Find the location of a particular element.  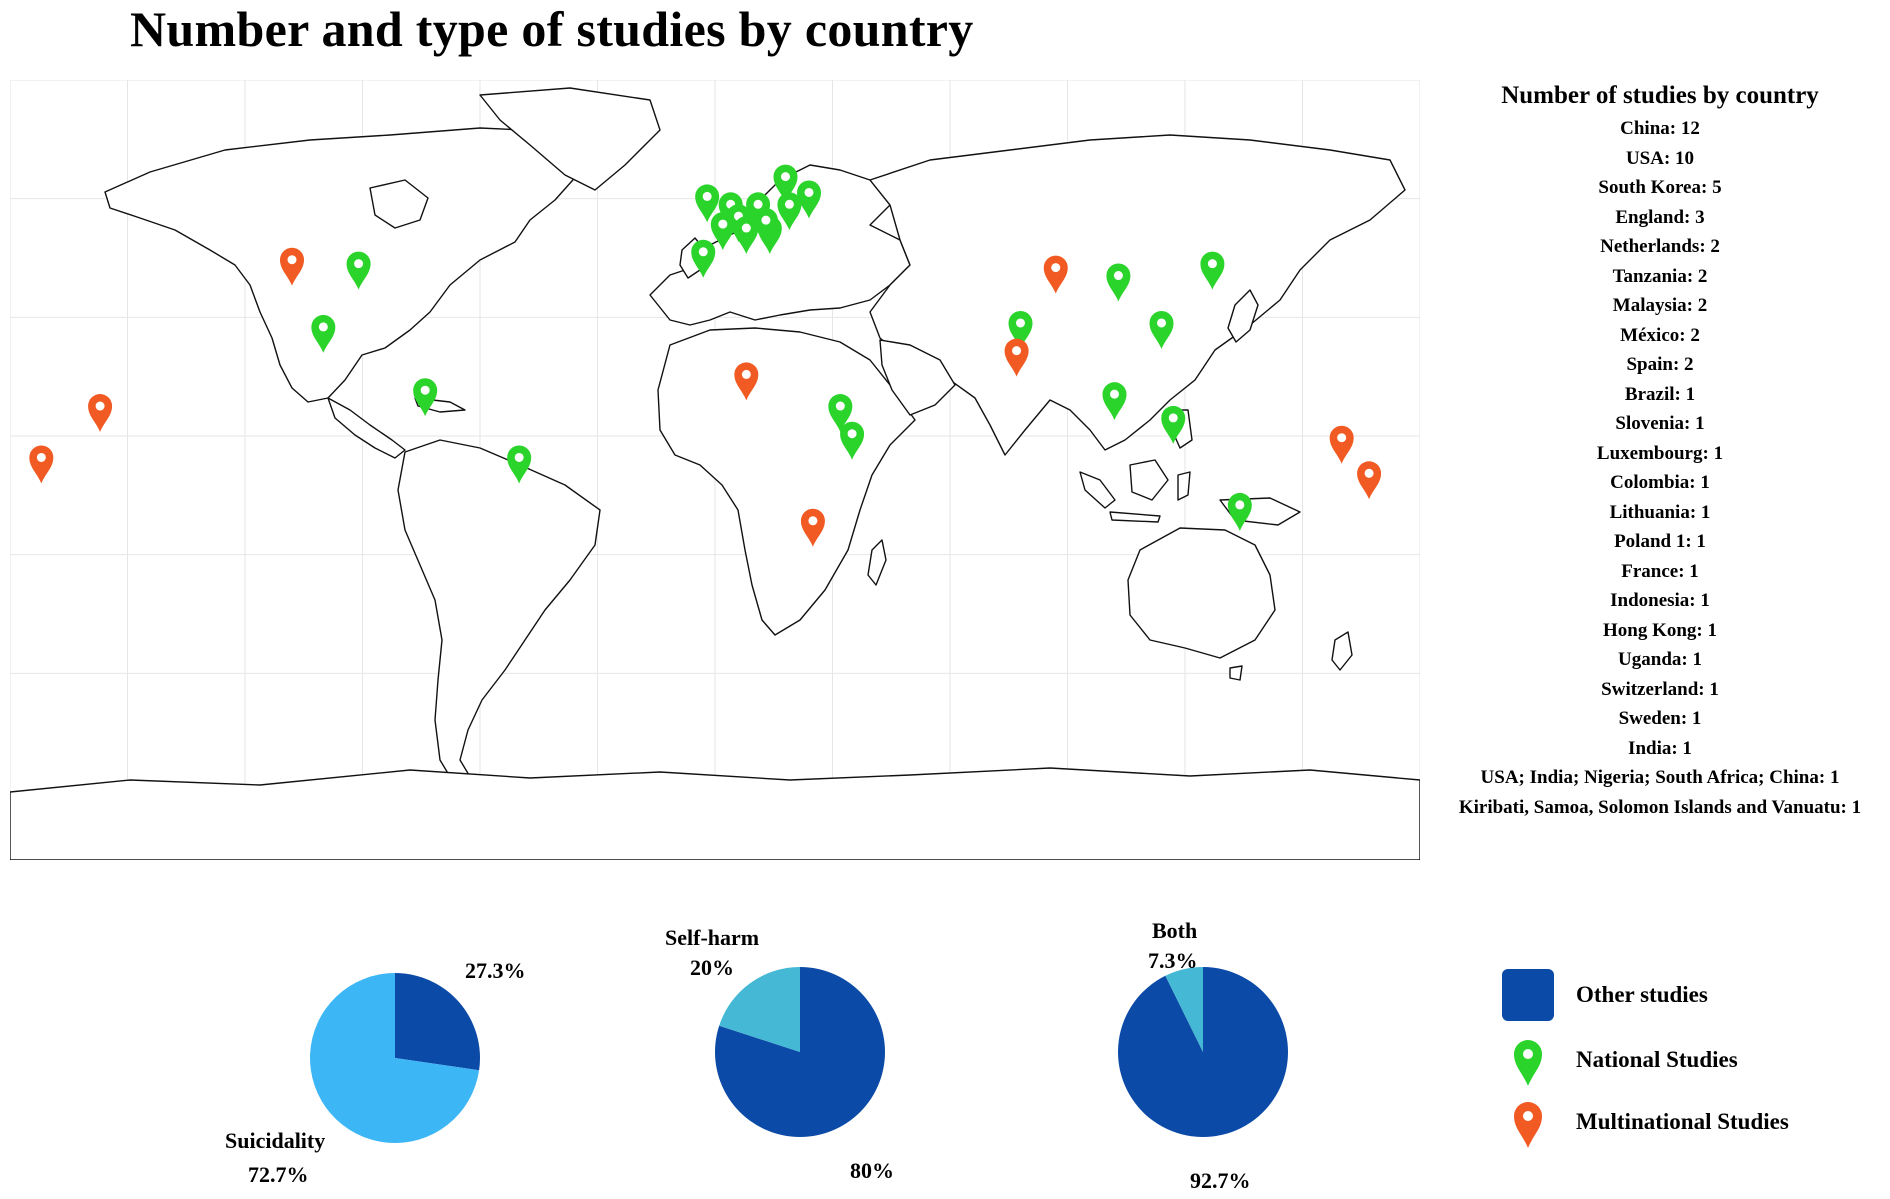

legend-label-other-studies: Other studies is located at coordinates (1642, 994).